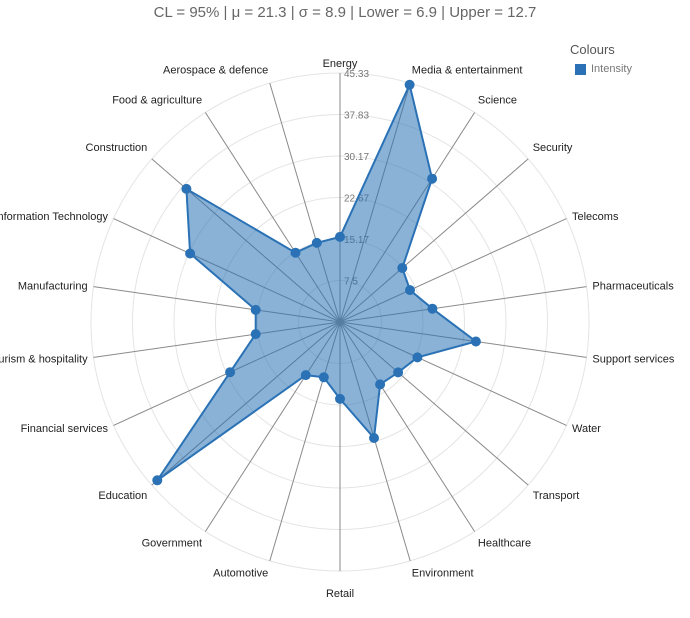 Image resolution: width=690 pixels, height=618 pixels. I want to click on legend-label: Intensity, so click(611, 69).